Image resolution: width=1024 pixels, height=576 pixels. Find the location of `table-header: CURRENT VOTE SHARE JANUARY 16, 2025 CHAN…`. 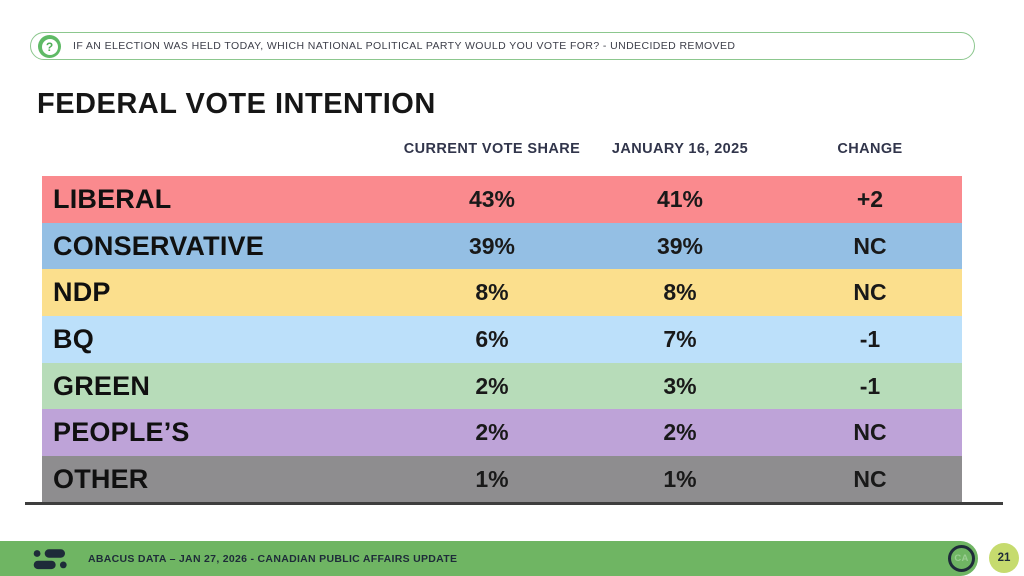

table-header: CURRENT VOTE SHARE JANUARY 16, 2025 CHAN… is located at coordinates (502, 149).